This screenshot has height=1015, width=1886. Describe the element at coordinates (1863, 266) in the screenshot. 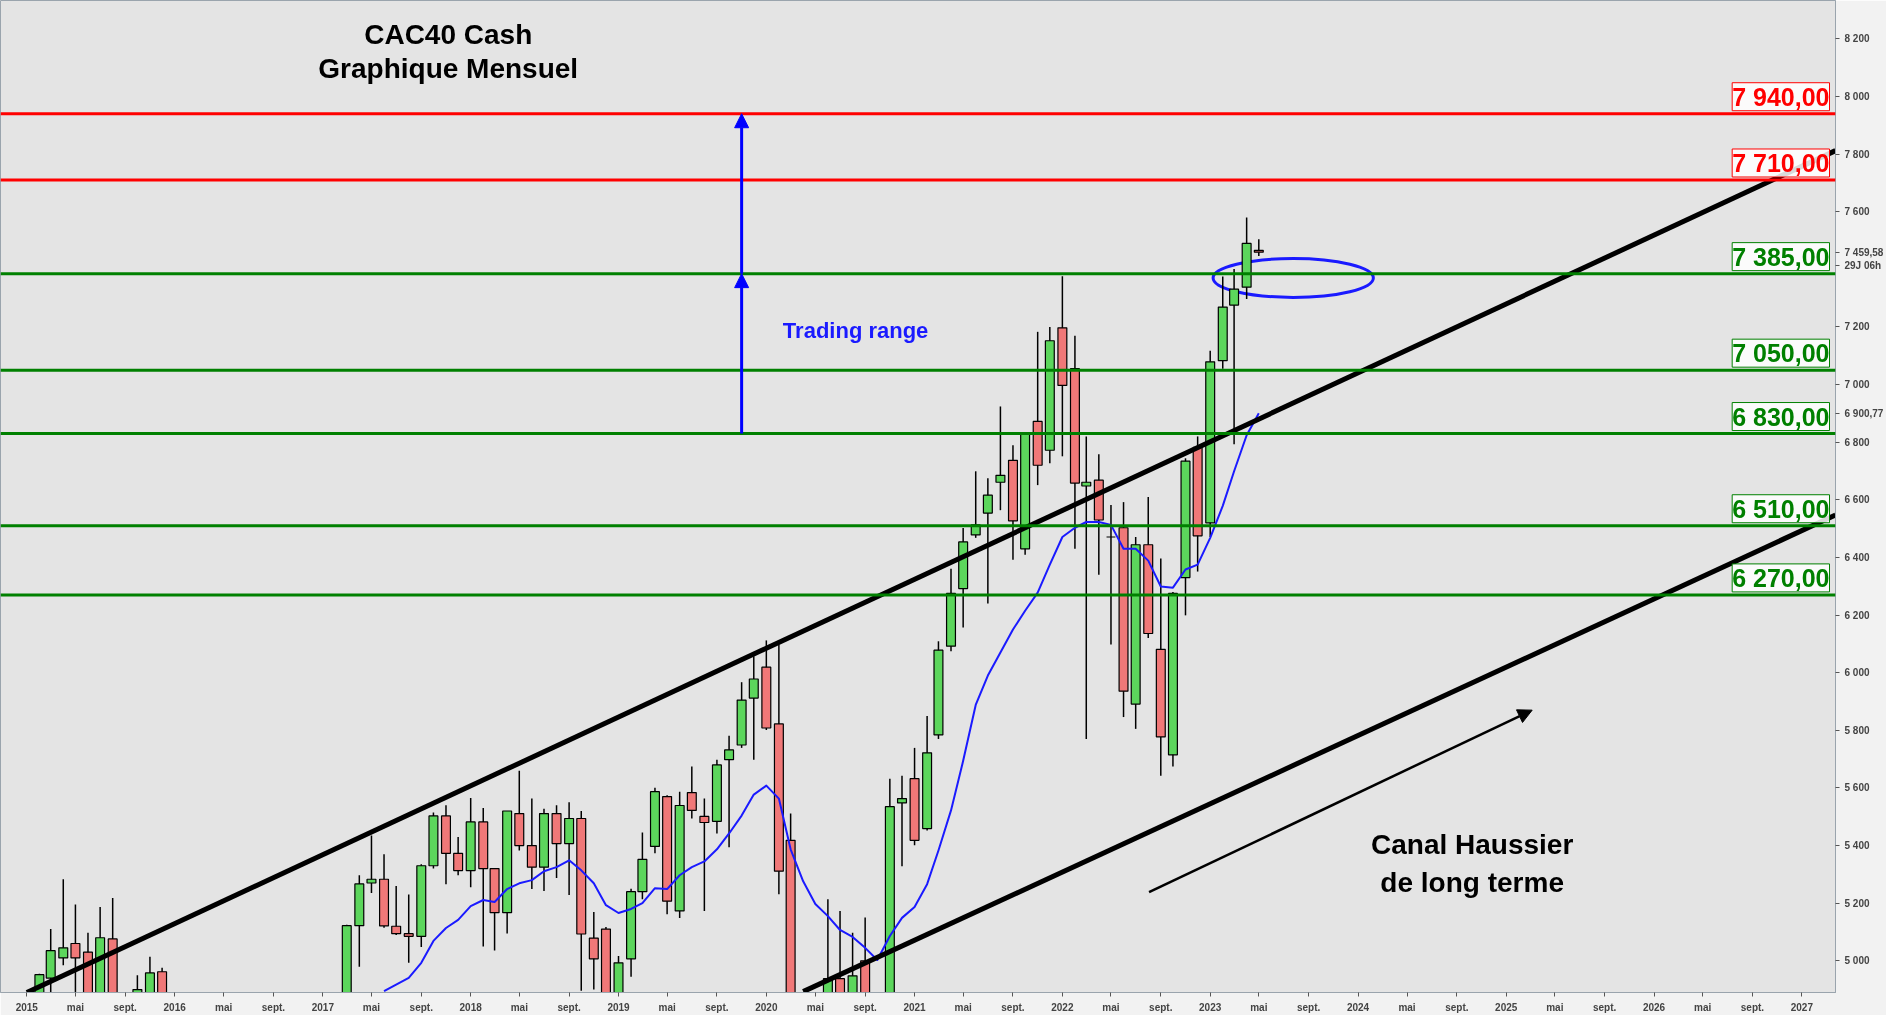

I see `y-tick-label: 29J 06h` at that location.